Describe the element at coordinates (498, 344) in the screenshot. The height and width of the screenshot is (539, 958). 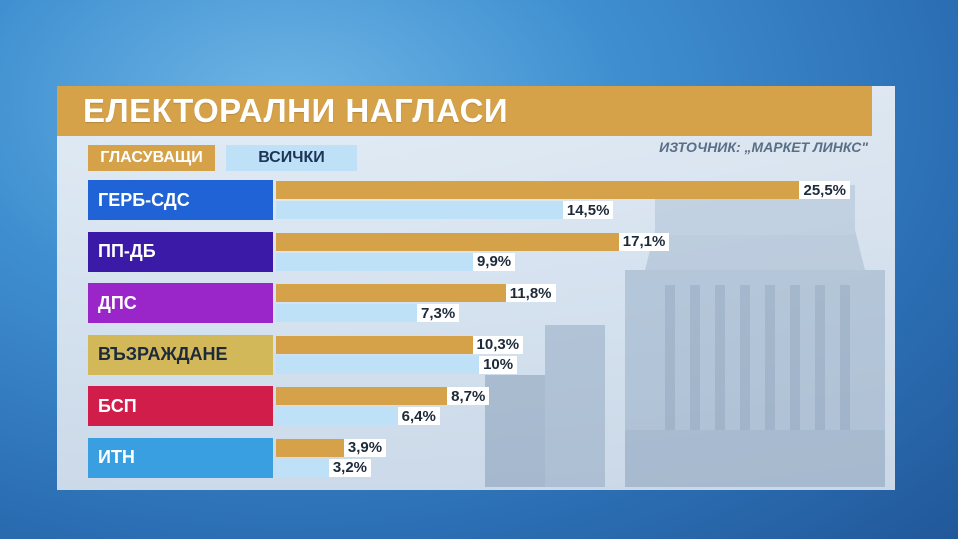
I see `value-label-voters: 10,3%` at that location.